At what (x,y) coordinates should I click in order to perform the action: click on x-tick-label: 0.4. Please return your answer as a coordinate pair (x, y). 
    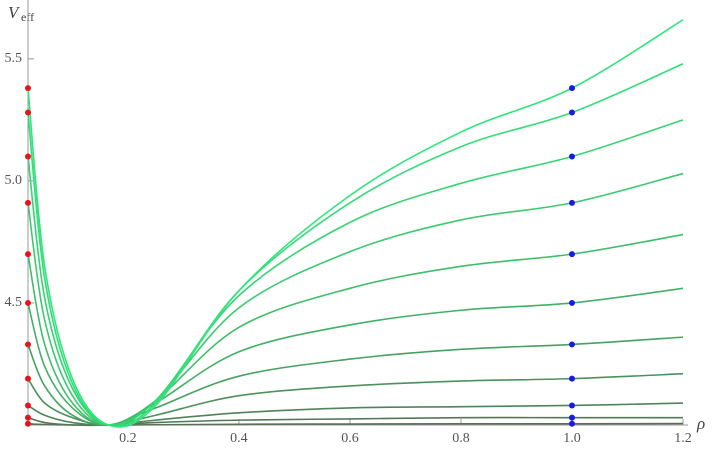
    Looking at the image, I should click on (239, 438).